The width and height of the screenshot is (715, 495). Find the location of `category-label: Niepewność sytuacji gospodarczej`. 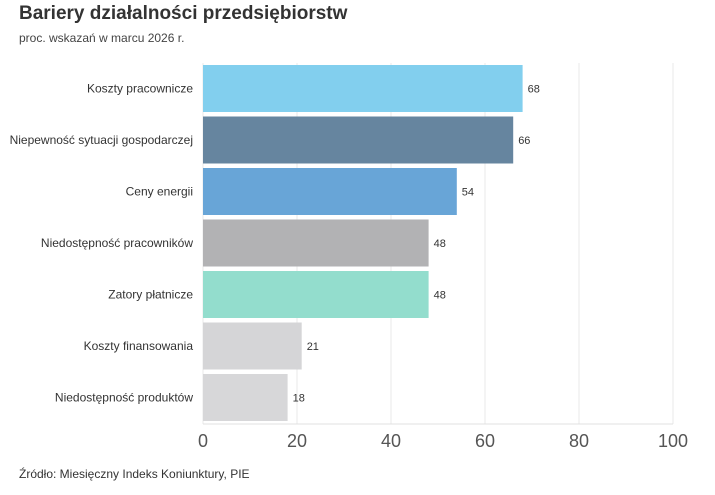

category-label: Niepewność sytuacji gospodarczej is located at coordinates (101, 140).